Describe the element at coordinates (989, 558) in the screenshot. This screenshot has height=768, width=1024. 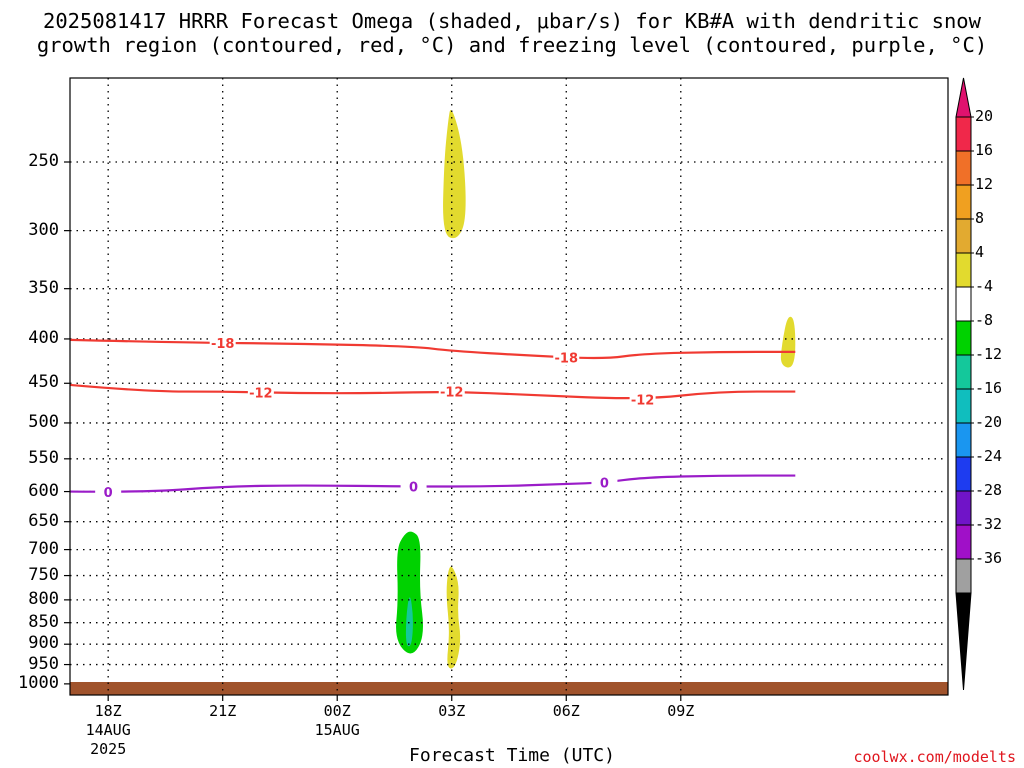
I see `colorbar-label-14: -36` at that location.